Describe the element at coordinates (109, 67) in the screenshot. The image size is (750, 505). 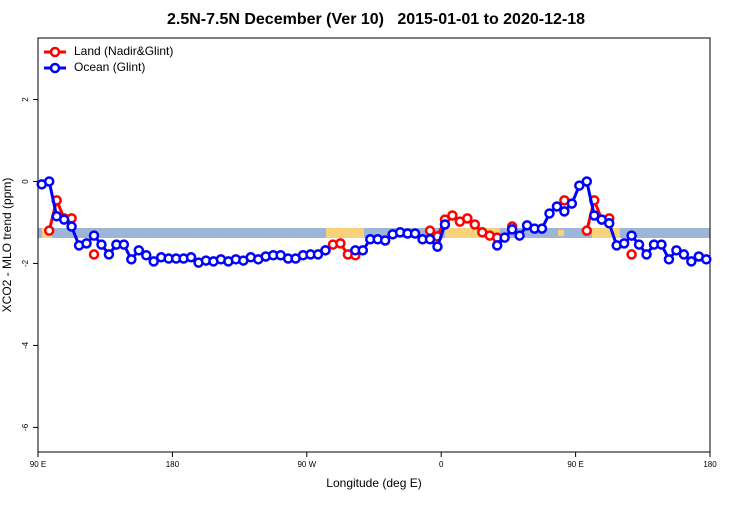
I see `legend-label: Ocean (Glint)` at that location.